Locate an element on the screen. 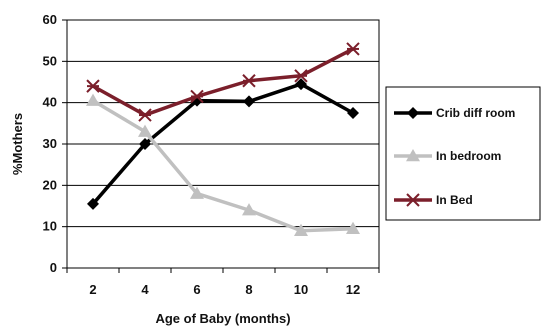 This screenshot has height=329, width=543. x-tick-label: 8 is located at coordinates (248, 289).